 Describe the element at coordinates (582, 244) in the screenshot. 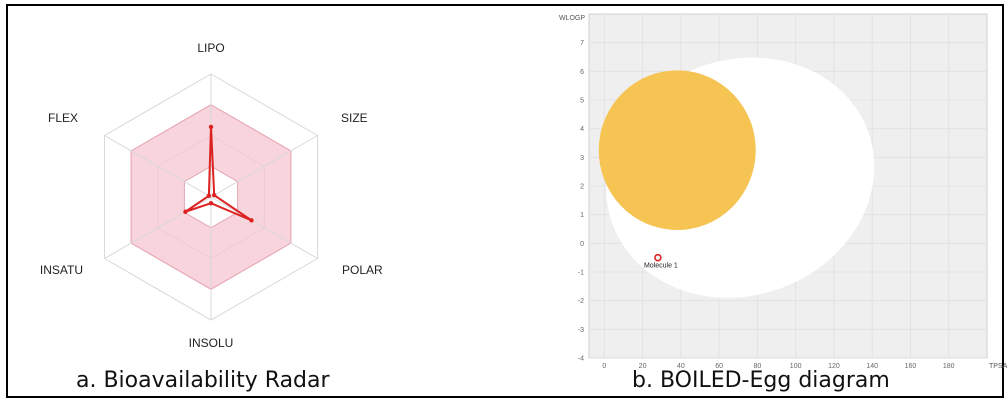

I see `egg-y-tick-label: 0` at that location.